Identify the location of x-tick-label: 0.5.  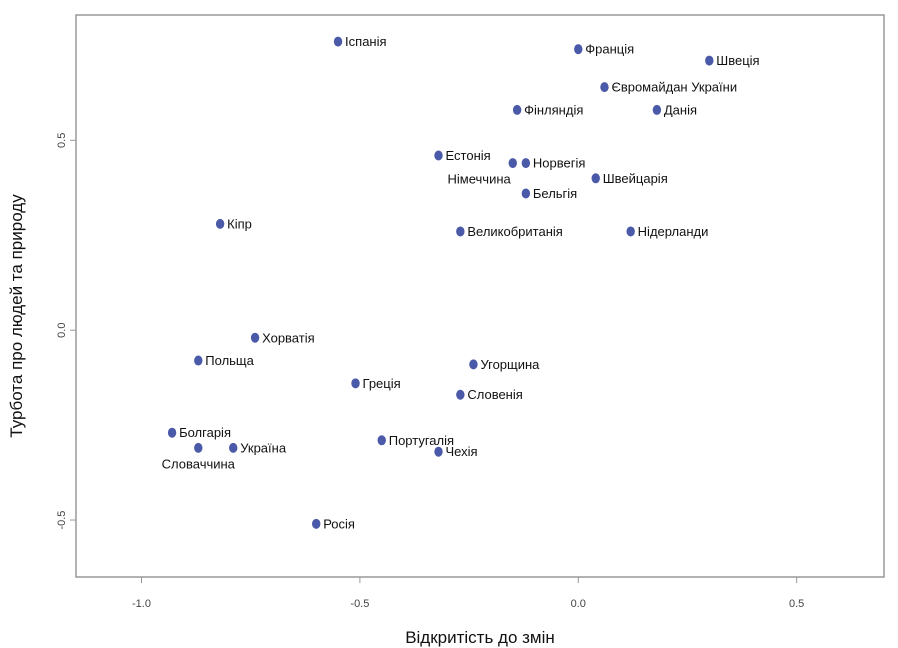
(796, 604).